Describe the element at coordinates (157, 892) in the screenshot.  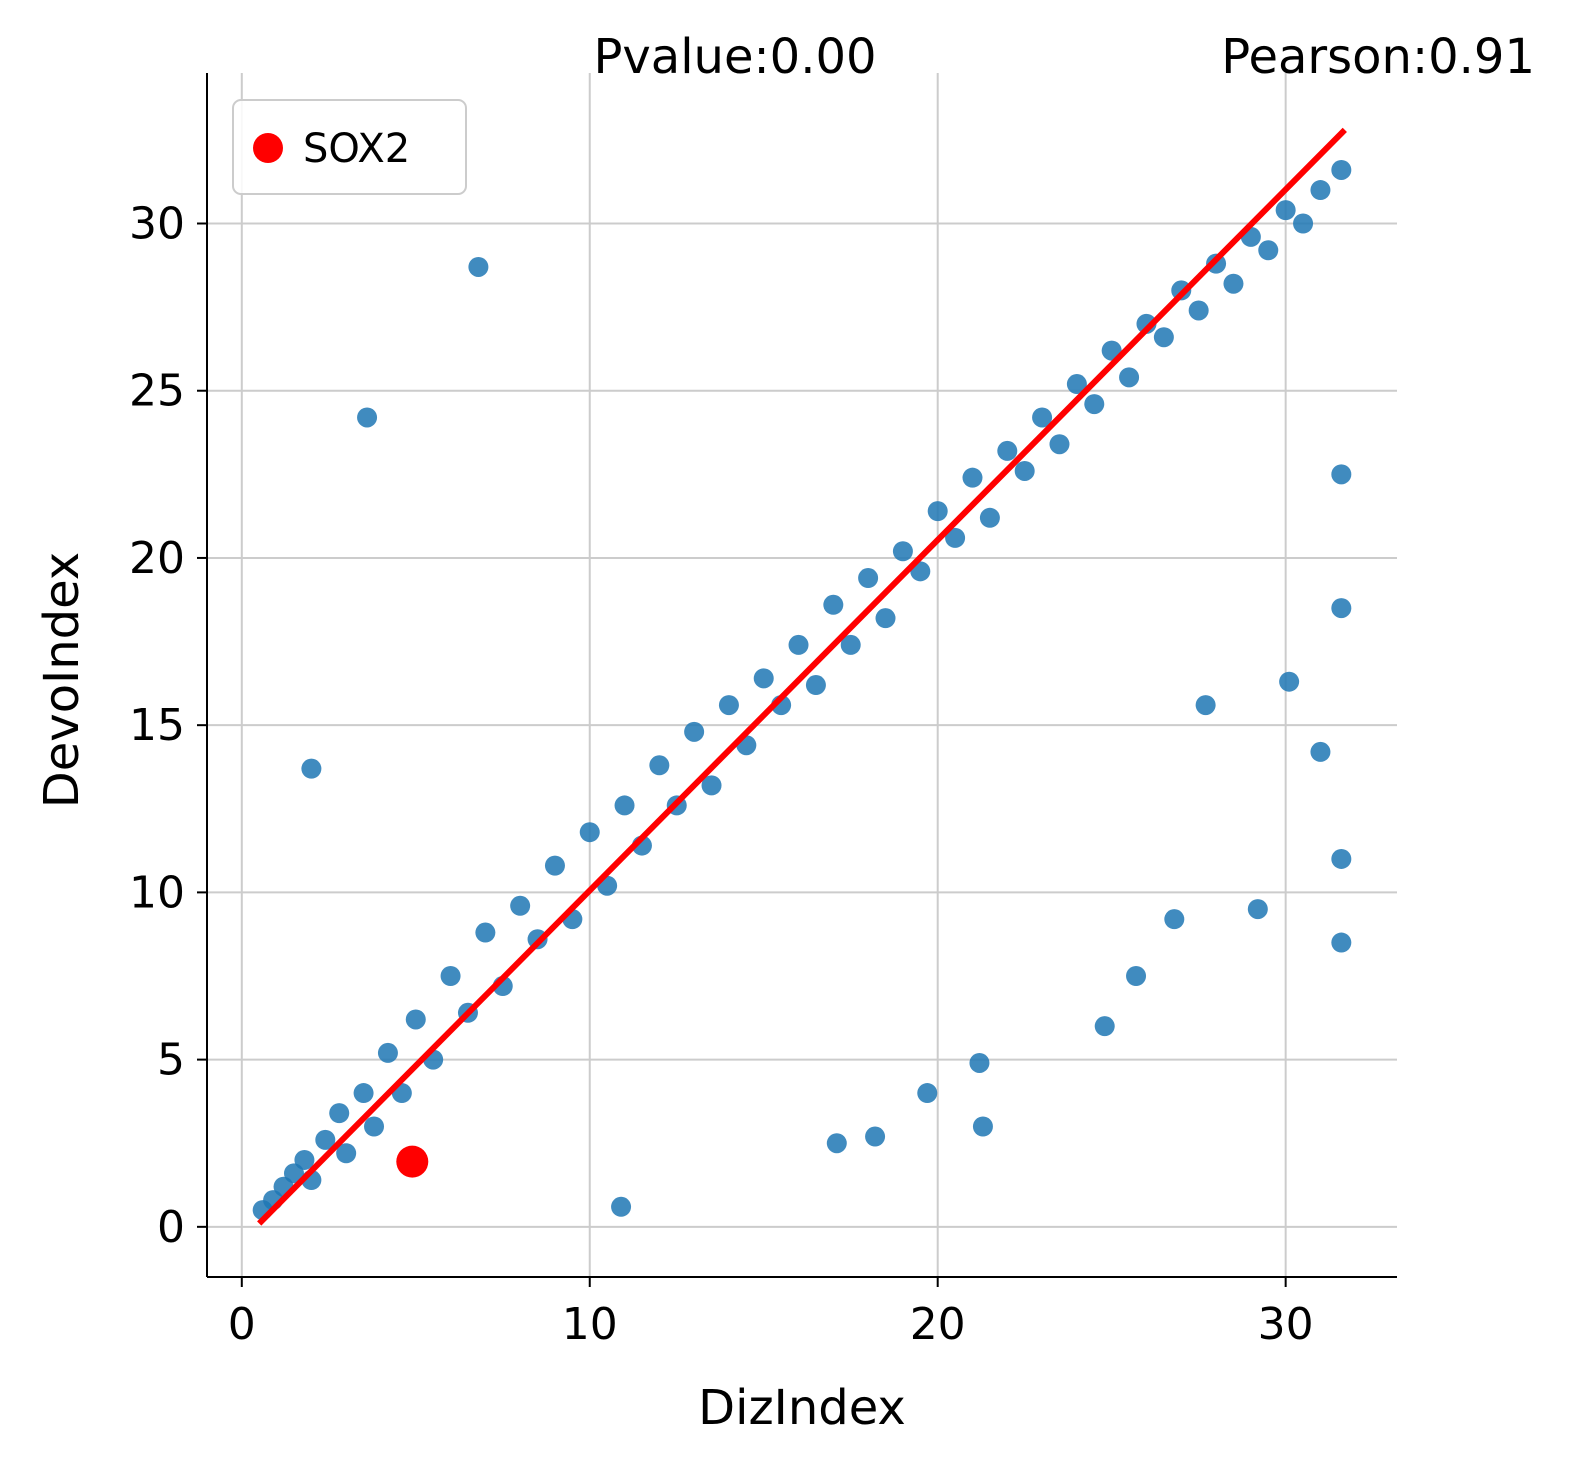
I see `y-tick-label: 10` at that location.